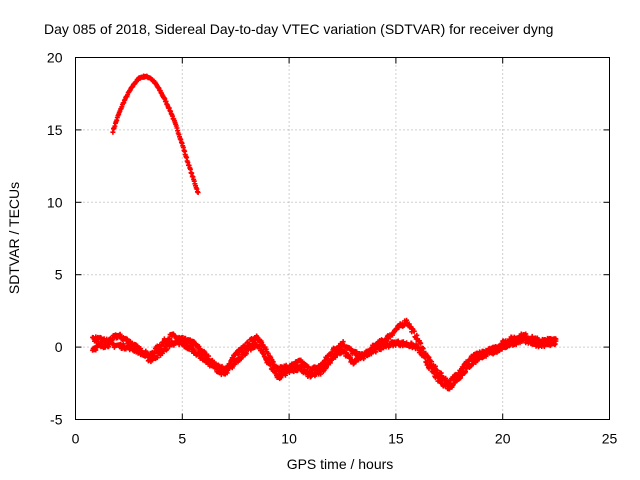 The image size is (640, 480). I want to click on y-axis-label: SDTVAR / TECUs, so click(14, 238).